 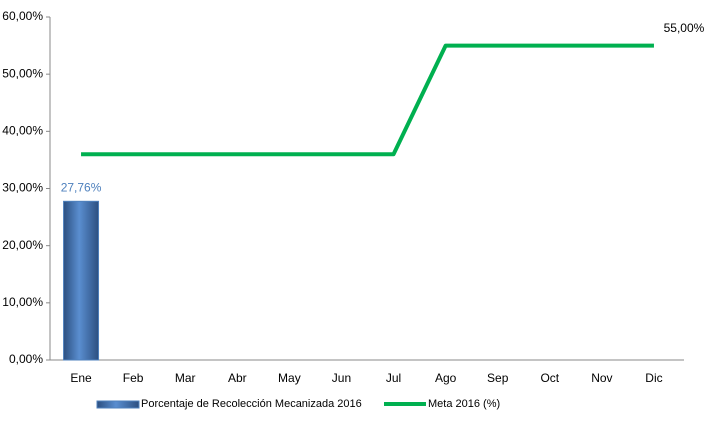 What do you see at coordinates (22, 16) in the screenshot?
I see `y-tick-label: 60,00%` at bounding box center [22, 16].